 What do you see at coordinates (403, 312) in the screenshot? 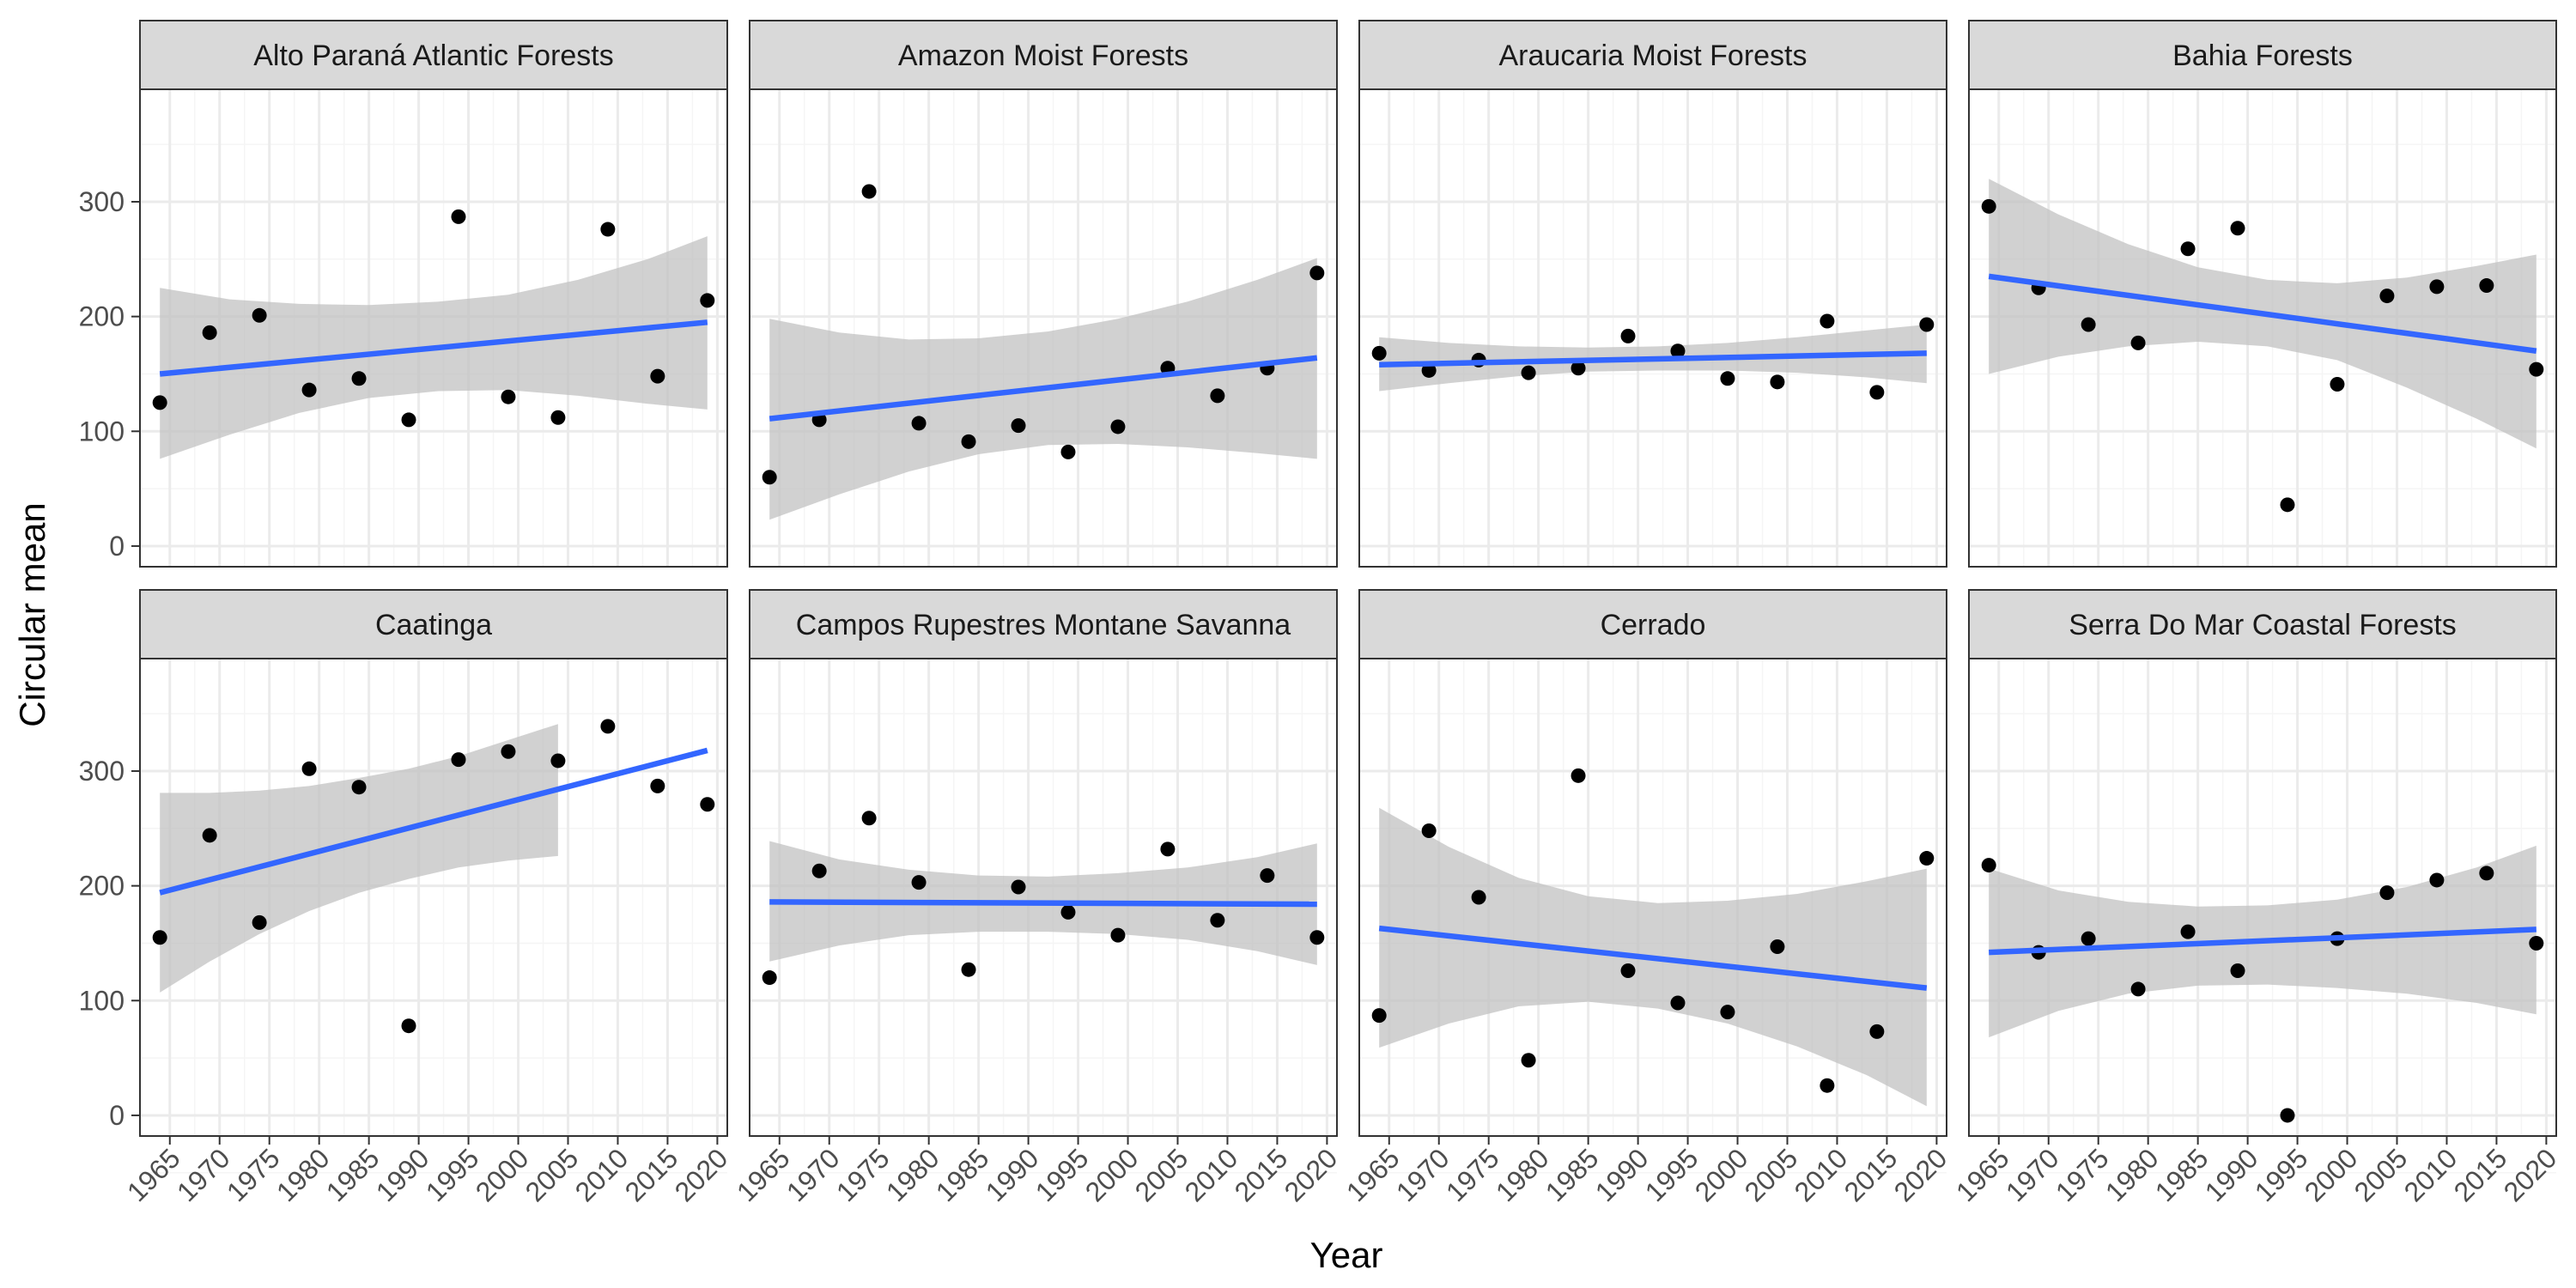
I see `facet-panel: Alto Paraná Atlantic Forests 0 100 200 300` at bounding box center [403, 312].